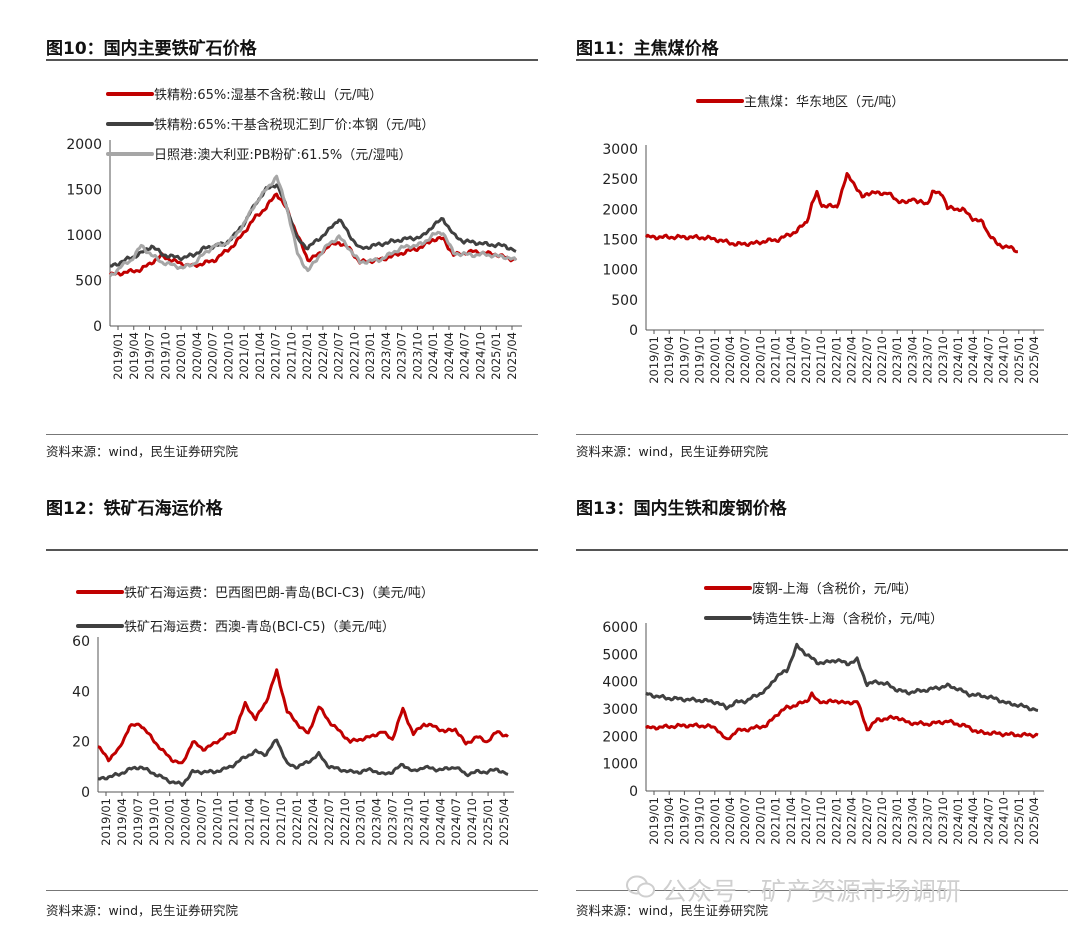 The height and width of the screenshot is (938, 1080). What do you see at coordinates (897, 821) in the screenshot?
I see `x-tick-label: 2023/01` at bounding box center [897, 821].